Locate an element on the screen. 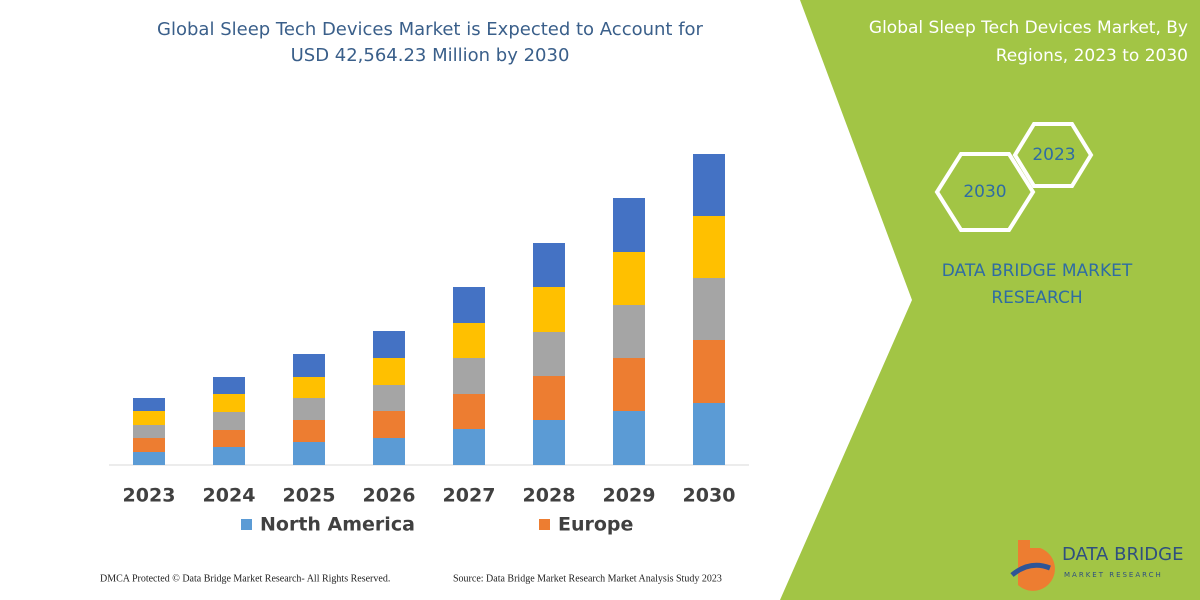 The image size is (1200, 600). x-tick-label: 2024 is located at coordinates (229, 496).